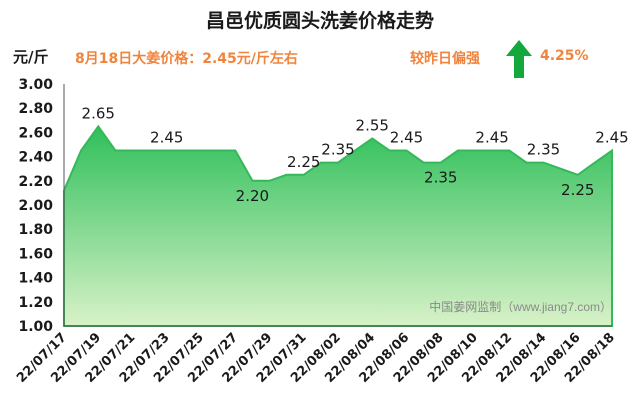 The width and height of the screenshot is (640, 410). Describe the element at coordinates (519, 59) in the screenshot. I see `up-arrow-icon` at that location.